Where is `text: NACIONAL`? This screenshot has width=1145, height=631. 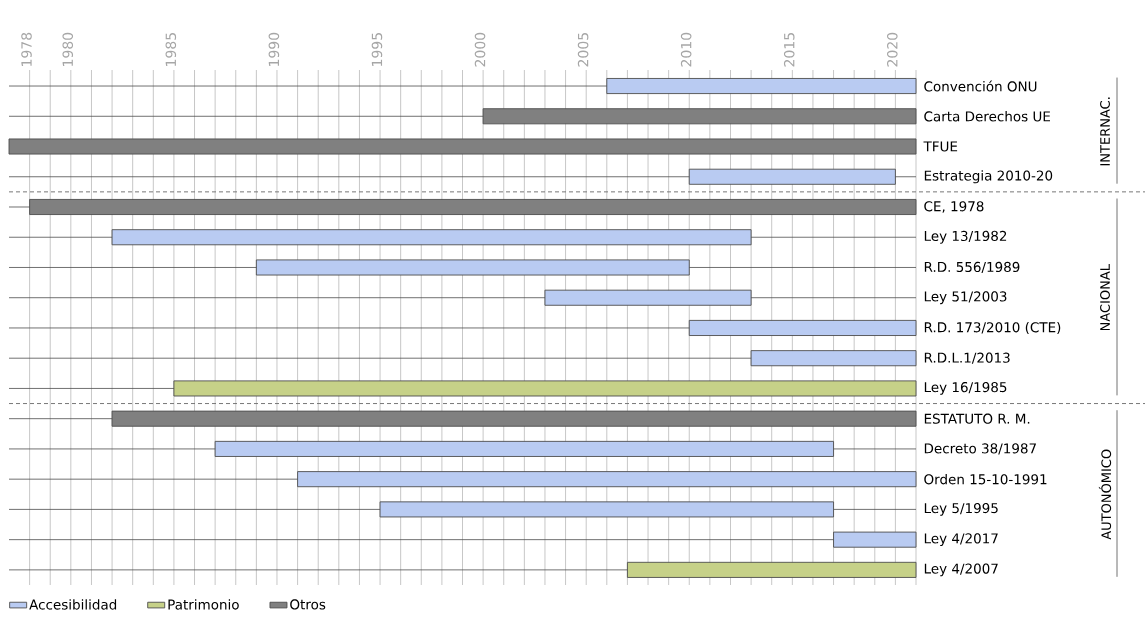
text: NACIONAL is located at coordinates (1105, 297).